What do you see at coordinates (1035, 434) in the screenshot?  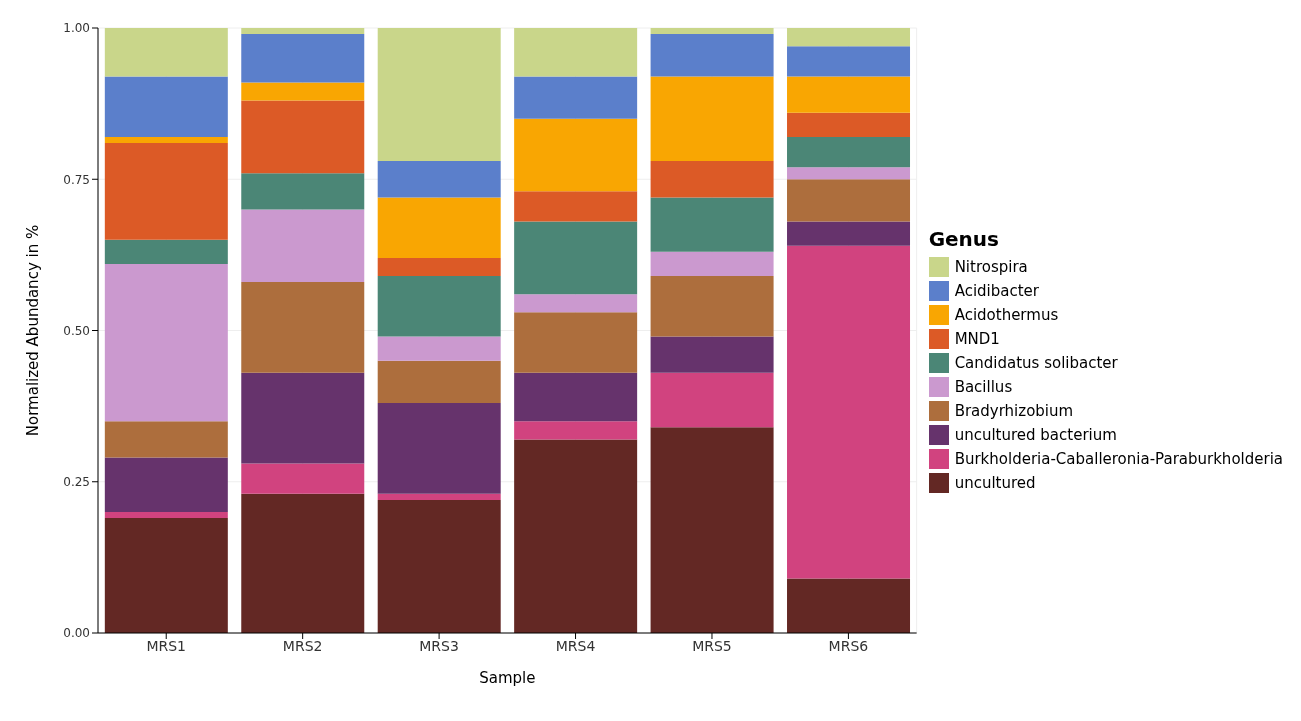 I see `legend-label: uncultured bacterium` at bounding box center [1035, 434].